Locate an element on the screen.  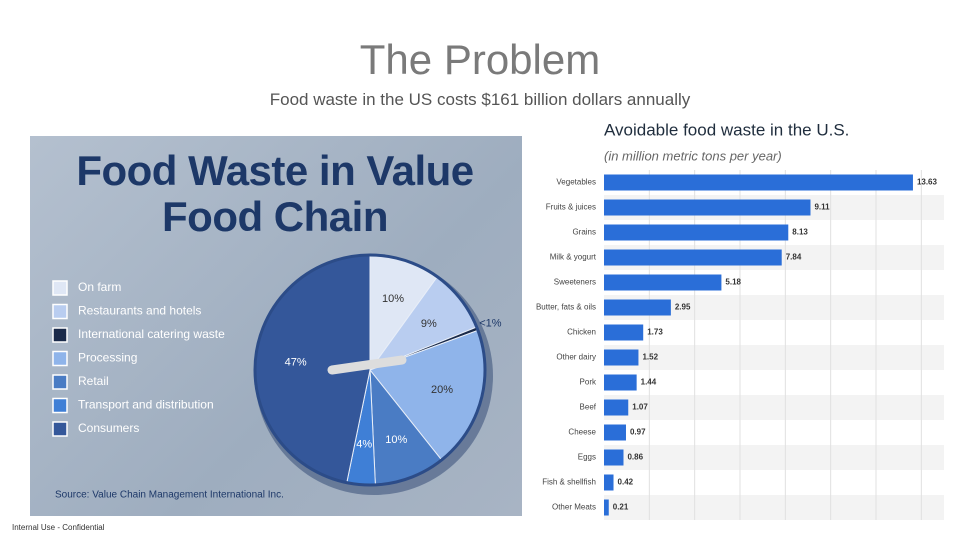
y-tick-label: Vegetables is located at coordinates (576, 182).